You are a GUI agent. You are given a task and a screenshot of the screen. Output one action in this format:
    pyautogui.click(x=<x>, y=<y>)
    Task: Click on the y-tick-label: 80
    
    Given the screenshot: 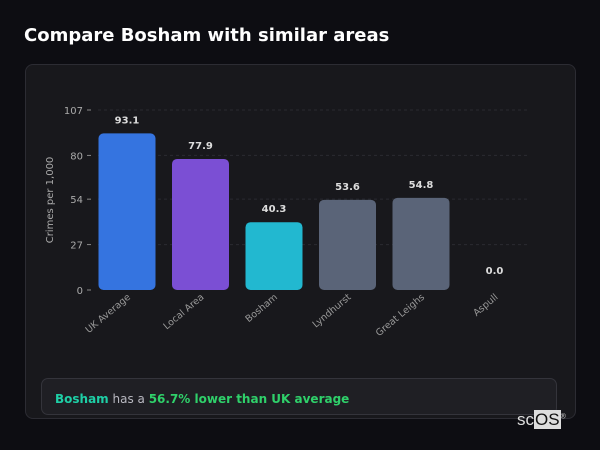 What is the action you would take?
    pyautogui.click(x=76, y=156)
    